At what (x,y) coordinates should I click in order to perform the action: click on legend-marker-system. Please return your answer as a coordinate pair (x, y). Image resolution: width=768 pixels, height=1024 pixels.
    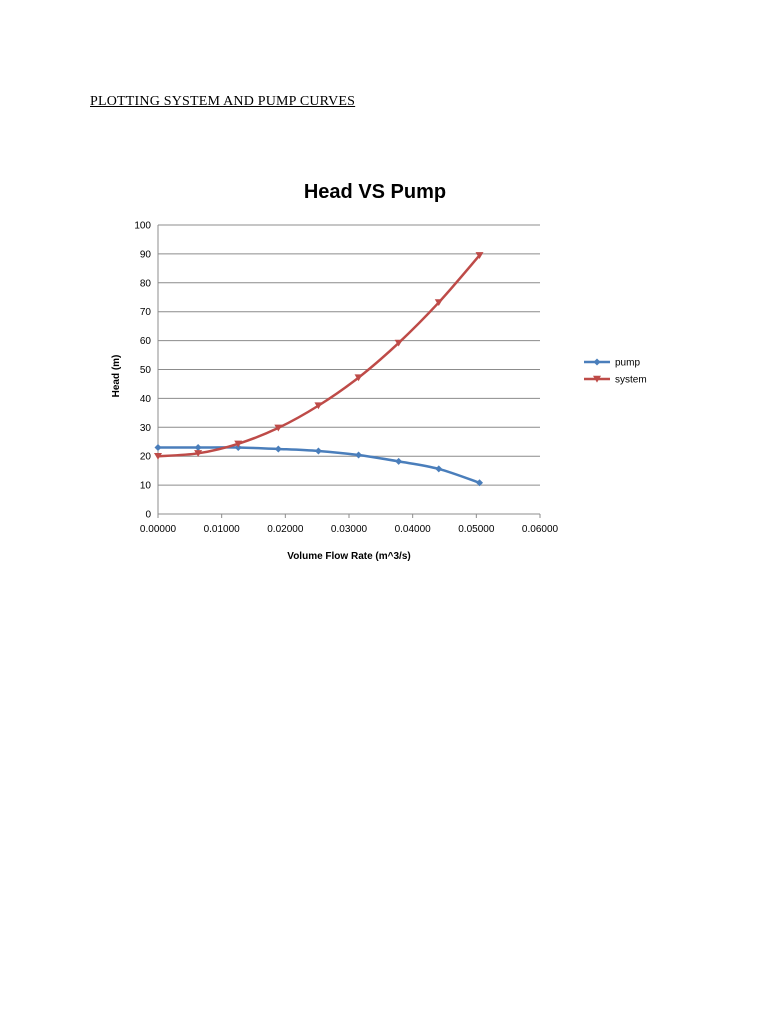
    Looking at the image, I should click on (597, 379).